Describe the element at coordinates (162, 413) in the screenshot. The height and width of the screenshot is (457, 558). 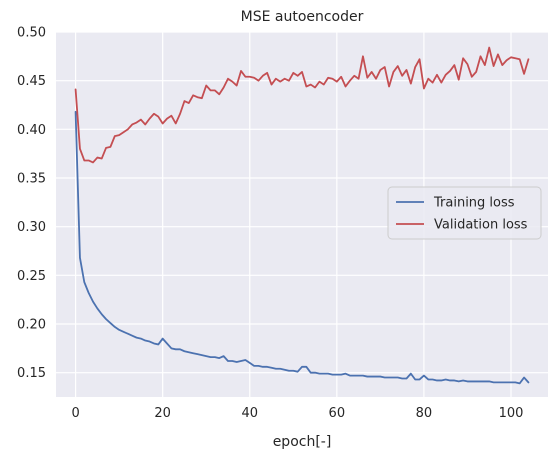
I see `x-tick-label: 20` at that location.